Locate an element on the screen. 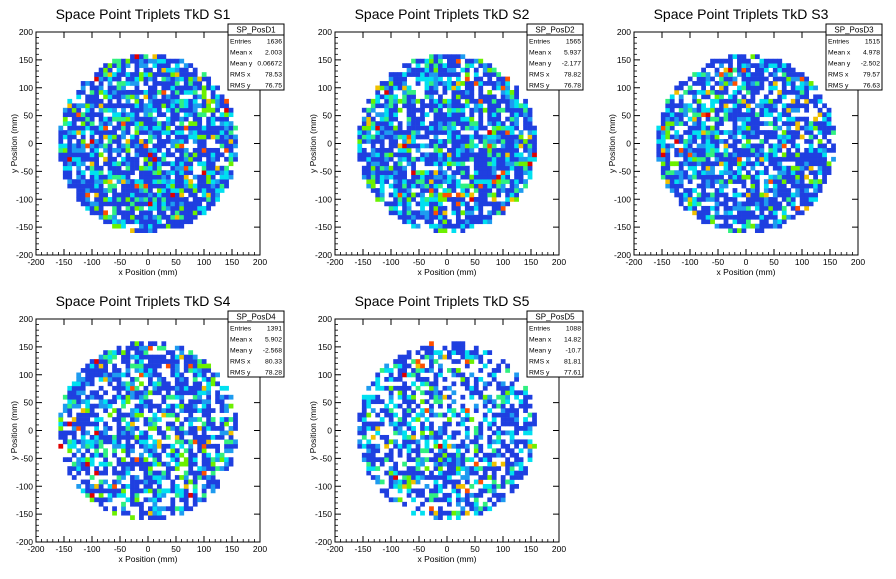 This screenshot has height=579, width=896. heatmap-cells is located at coordinates (148, 430).